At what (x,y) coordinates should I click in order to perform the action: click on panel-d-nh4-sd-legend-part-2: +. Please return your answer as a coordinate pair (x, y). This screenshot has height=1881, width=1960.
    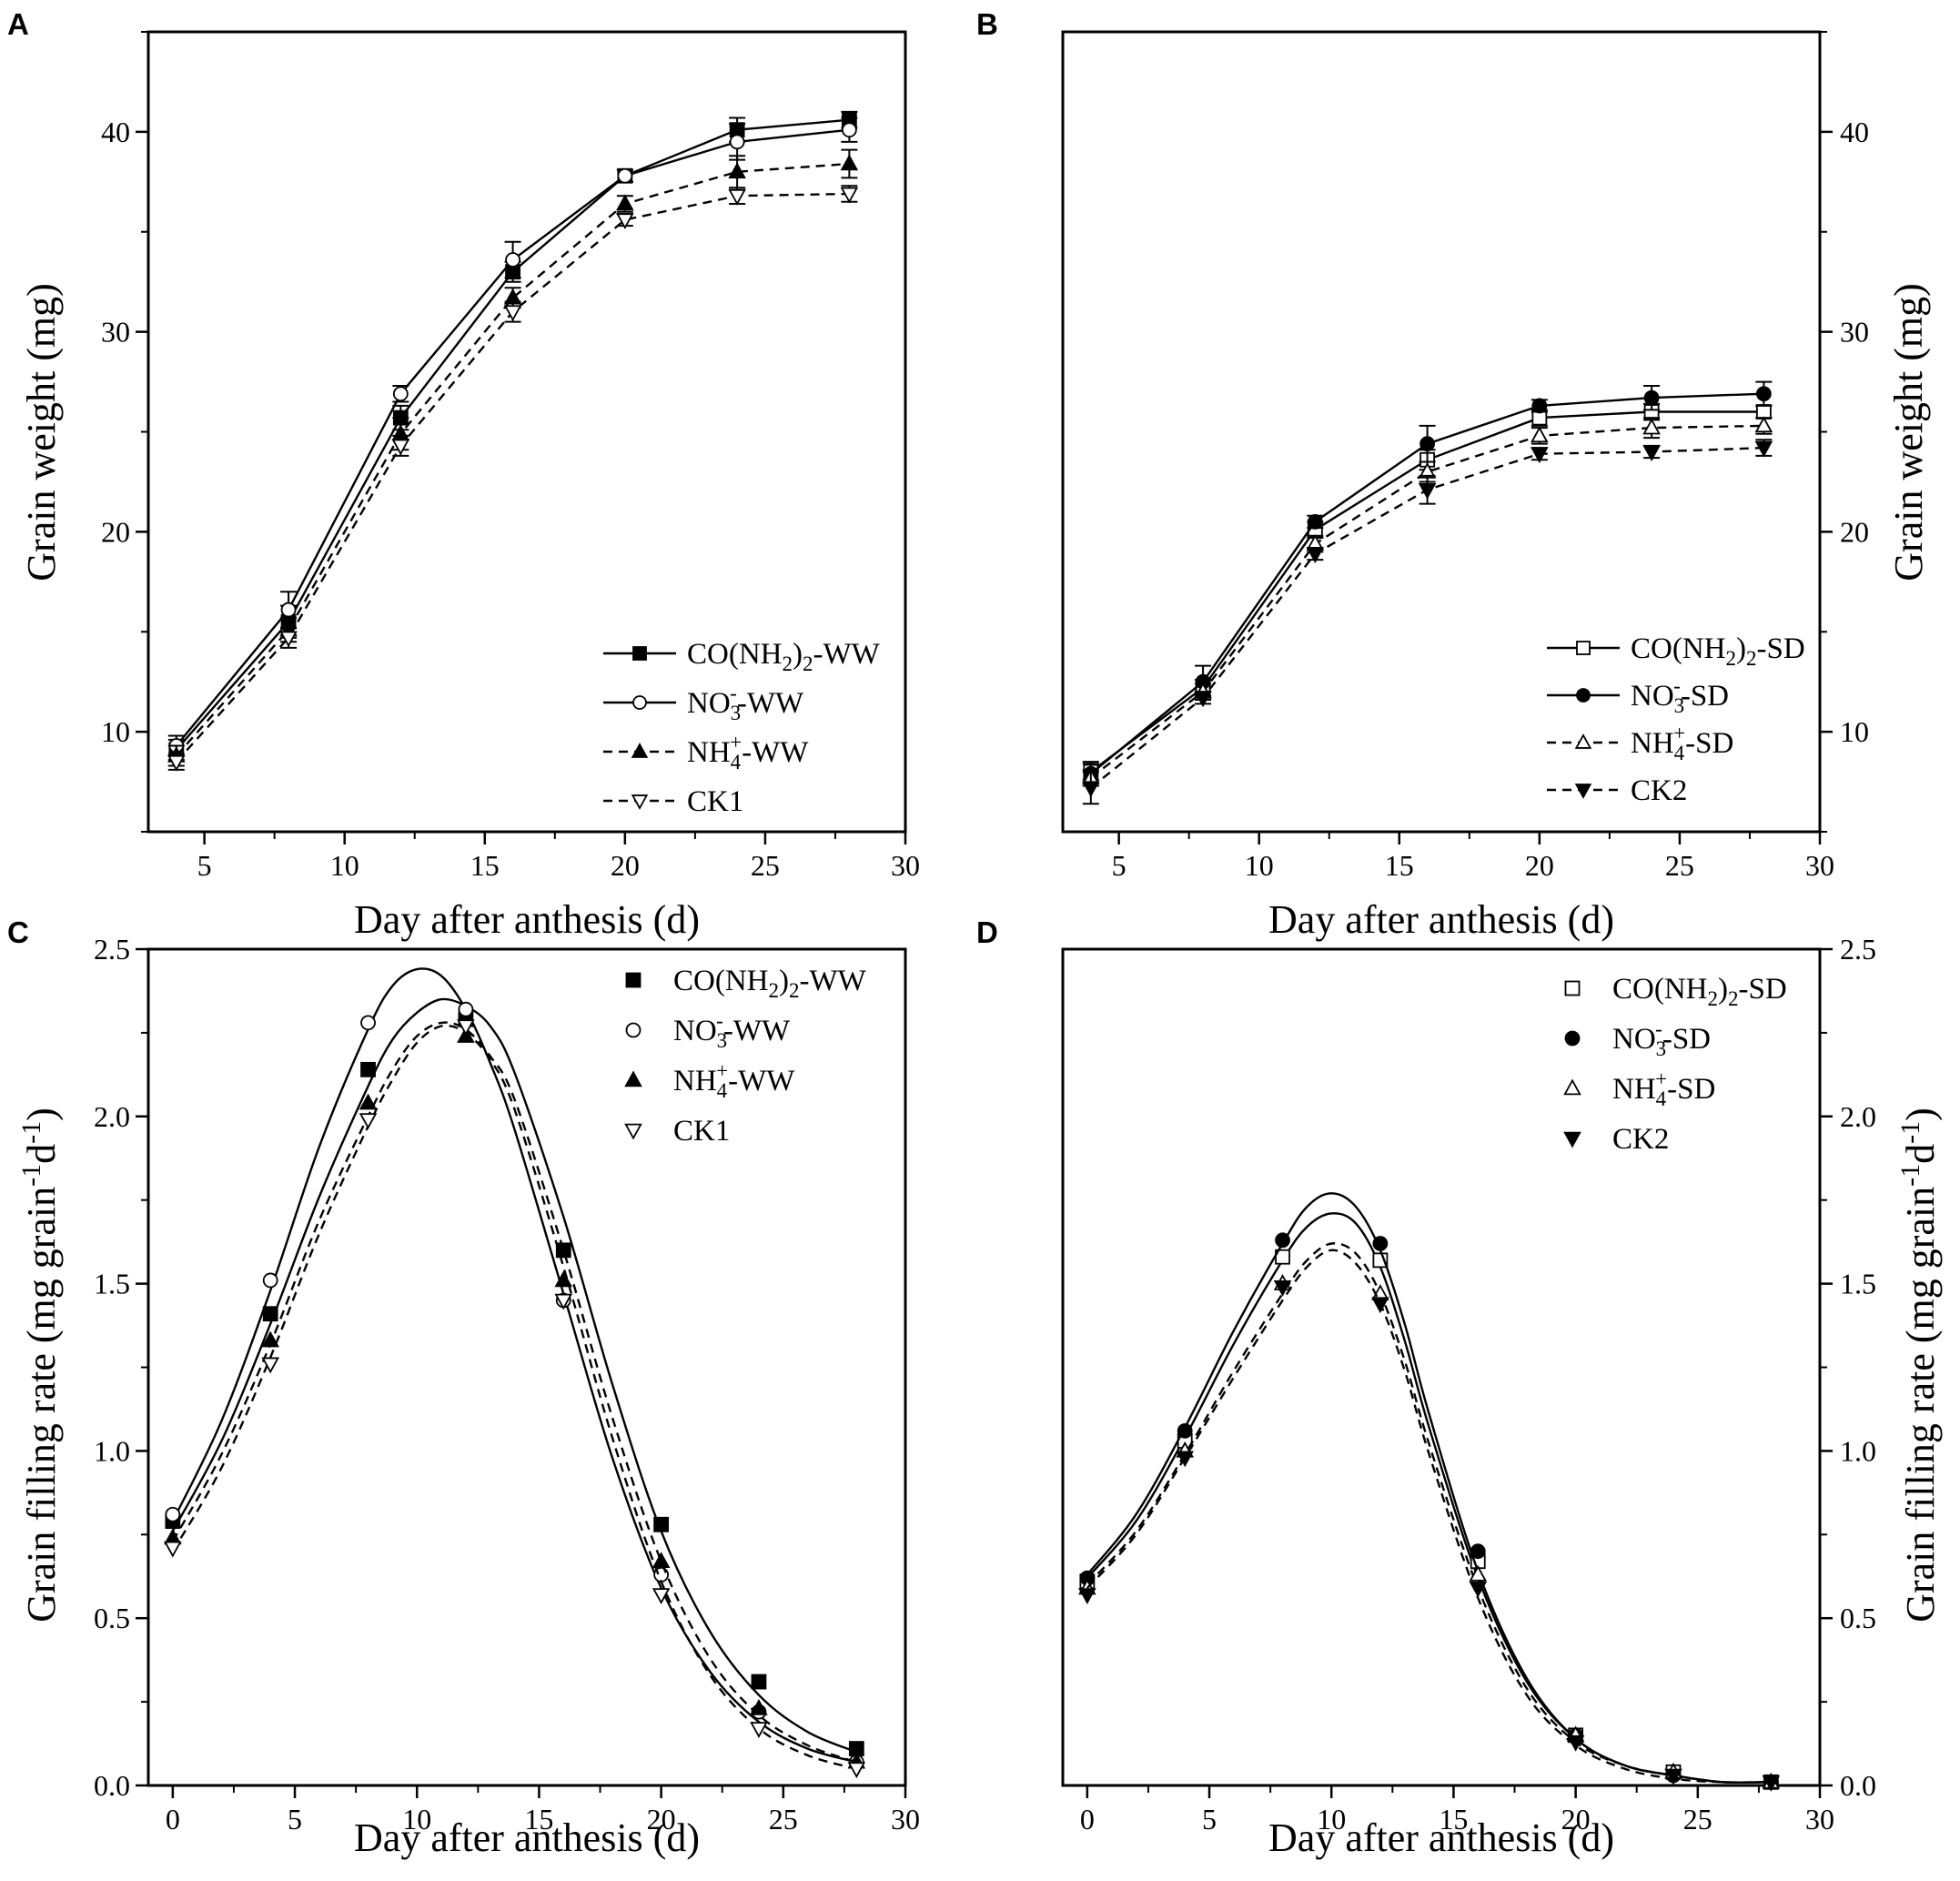
    Looking at the image, I should click on (1661, 1078).